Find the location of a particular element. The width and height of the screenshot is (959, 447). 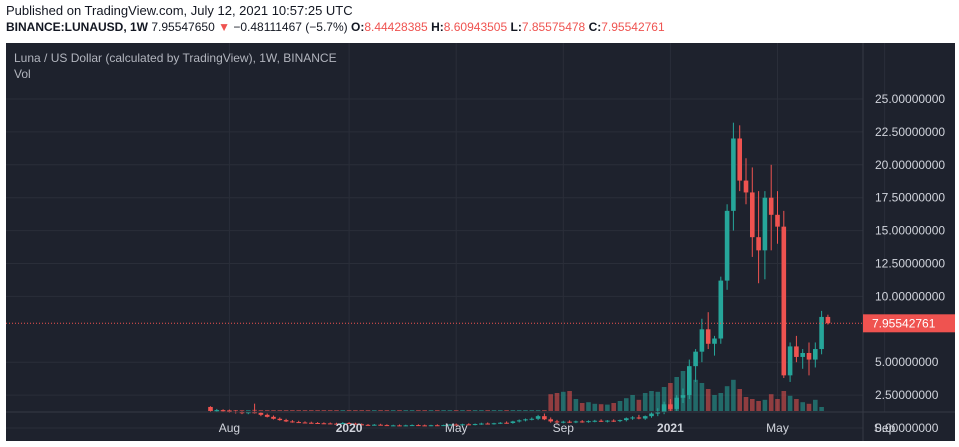

y-tick-label: 10.00000000 is located at coordinates (910, 296).